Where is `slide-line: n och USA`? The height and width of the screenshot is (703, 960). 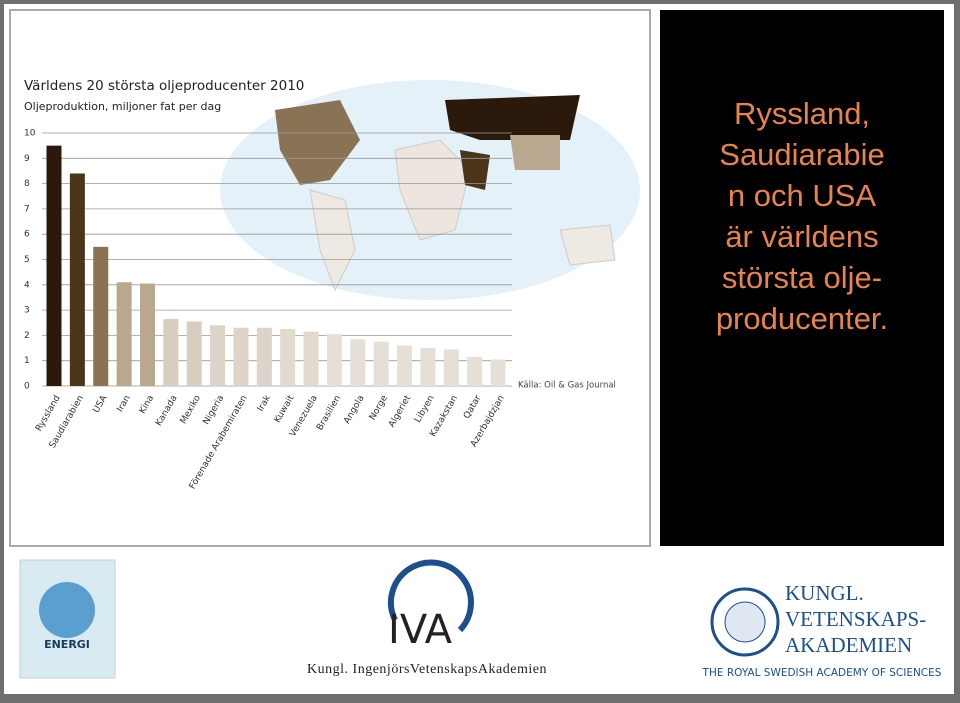 slide-line: n och USA is located at coordinates (802, 195).